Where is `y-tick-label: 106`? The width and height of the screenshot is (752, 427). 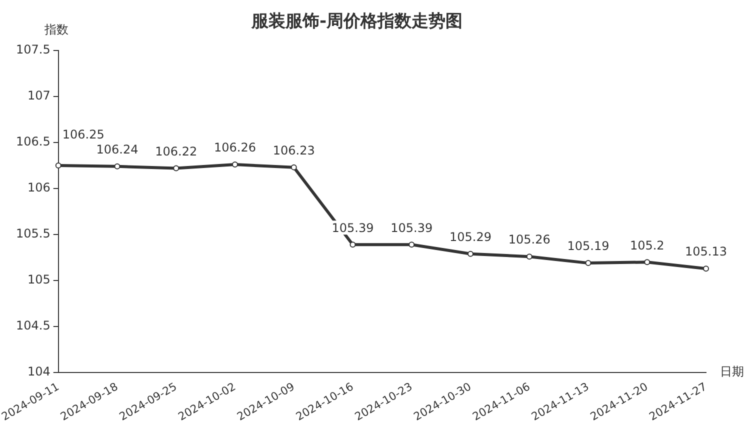
y-tick-label: 106 is located at coordinates (38, 187).